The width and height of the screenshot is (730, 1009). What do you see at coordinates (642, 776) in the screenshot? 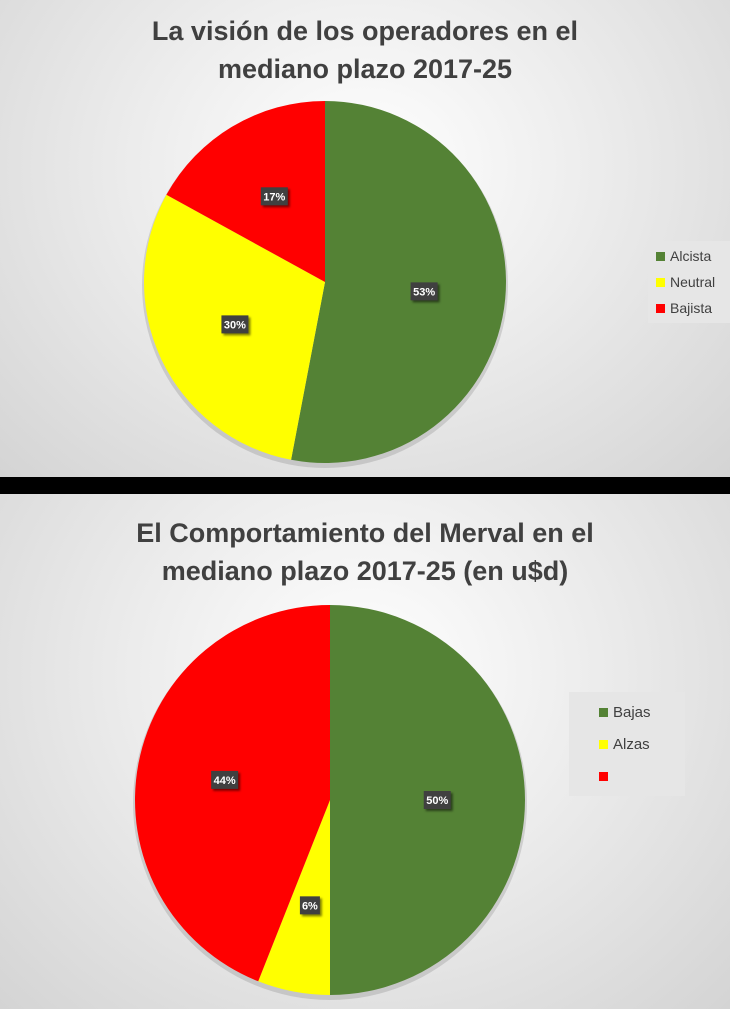
I see `legend-item` at bounding box center [642, 776].